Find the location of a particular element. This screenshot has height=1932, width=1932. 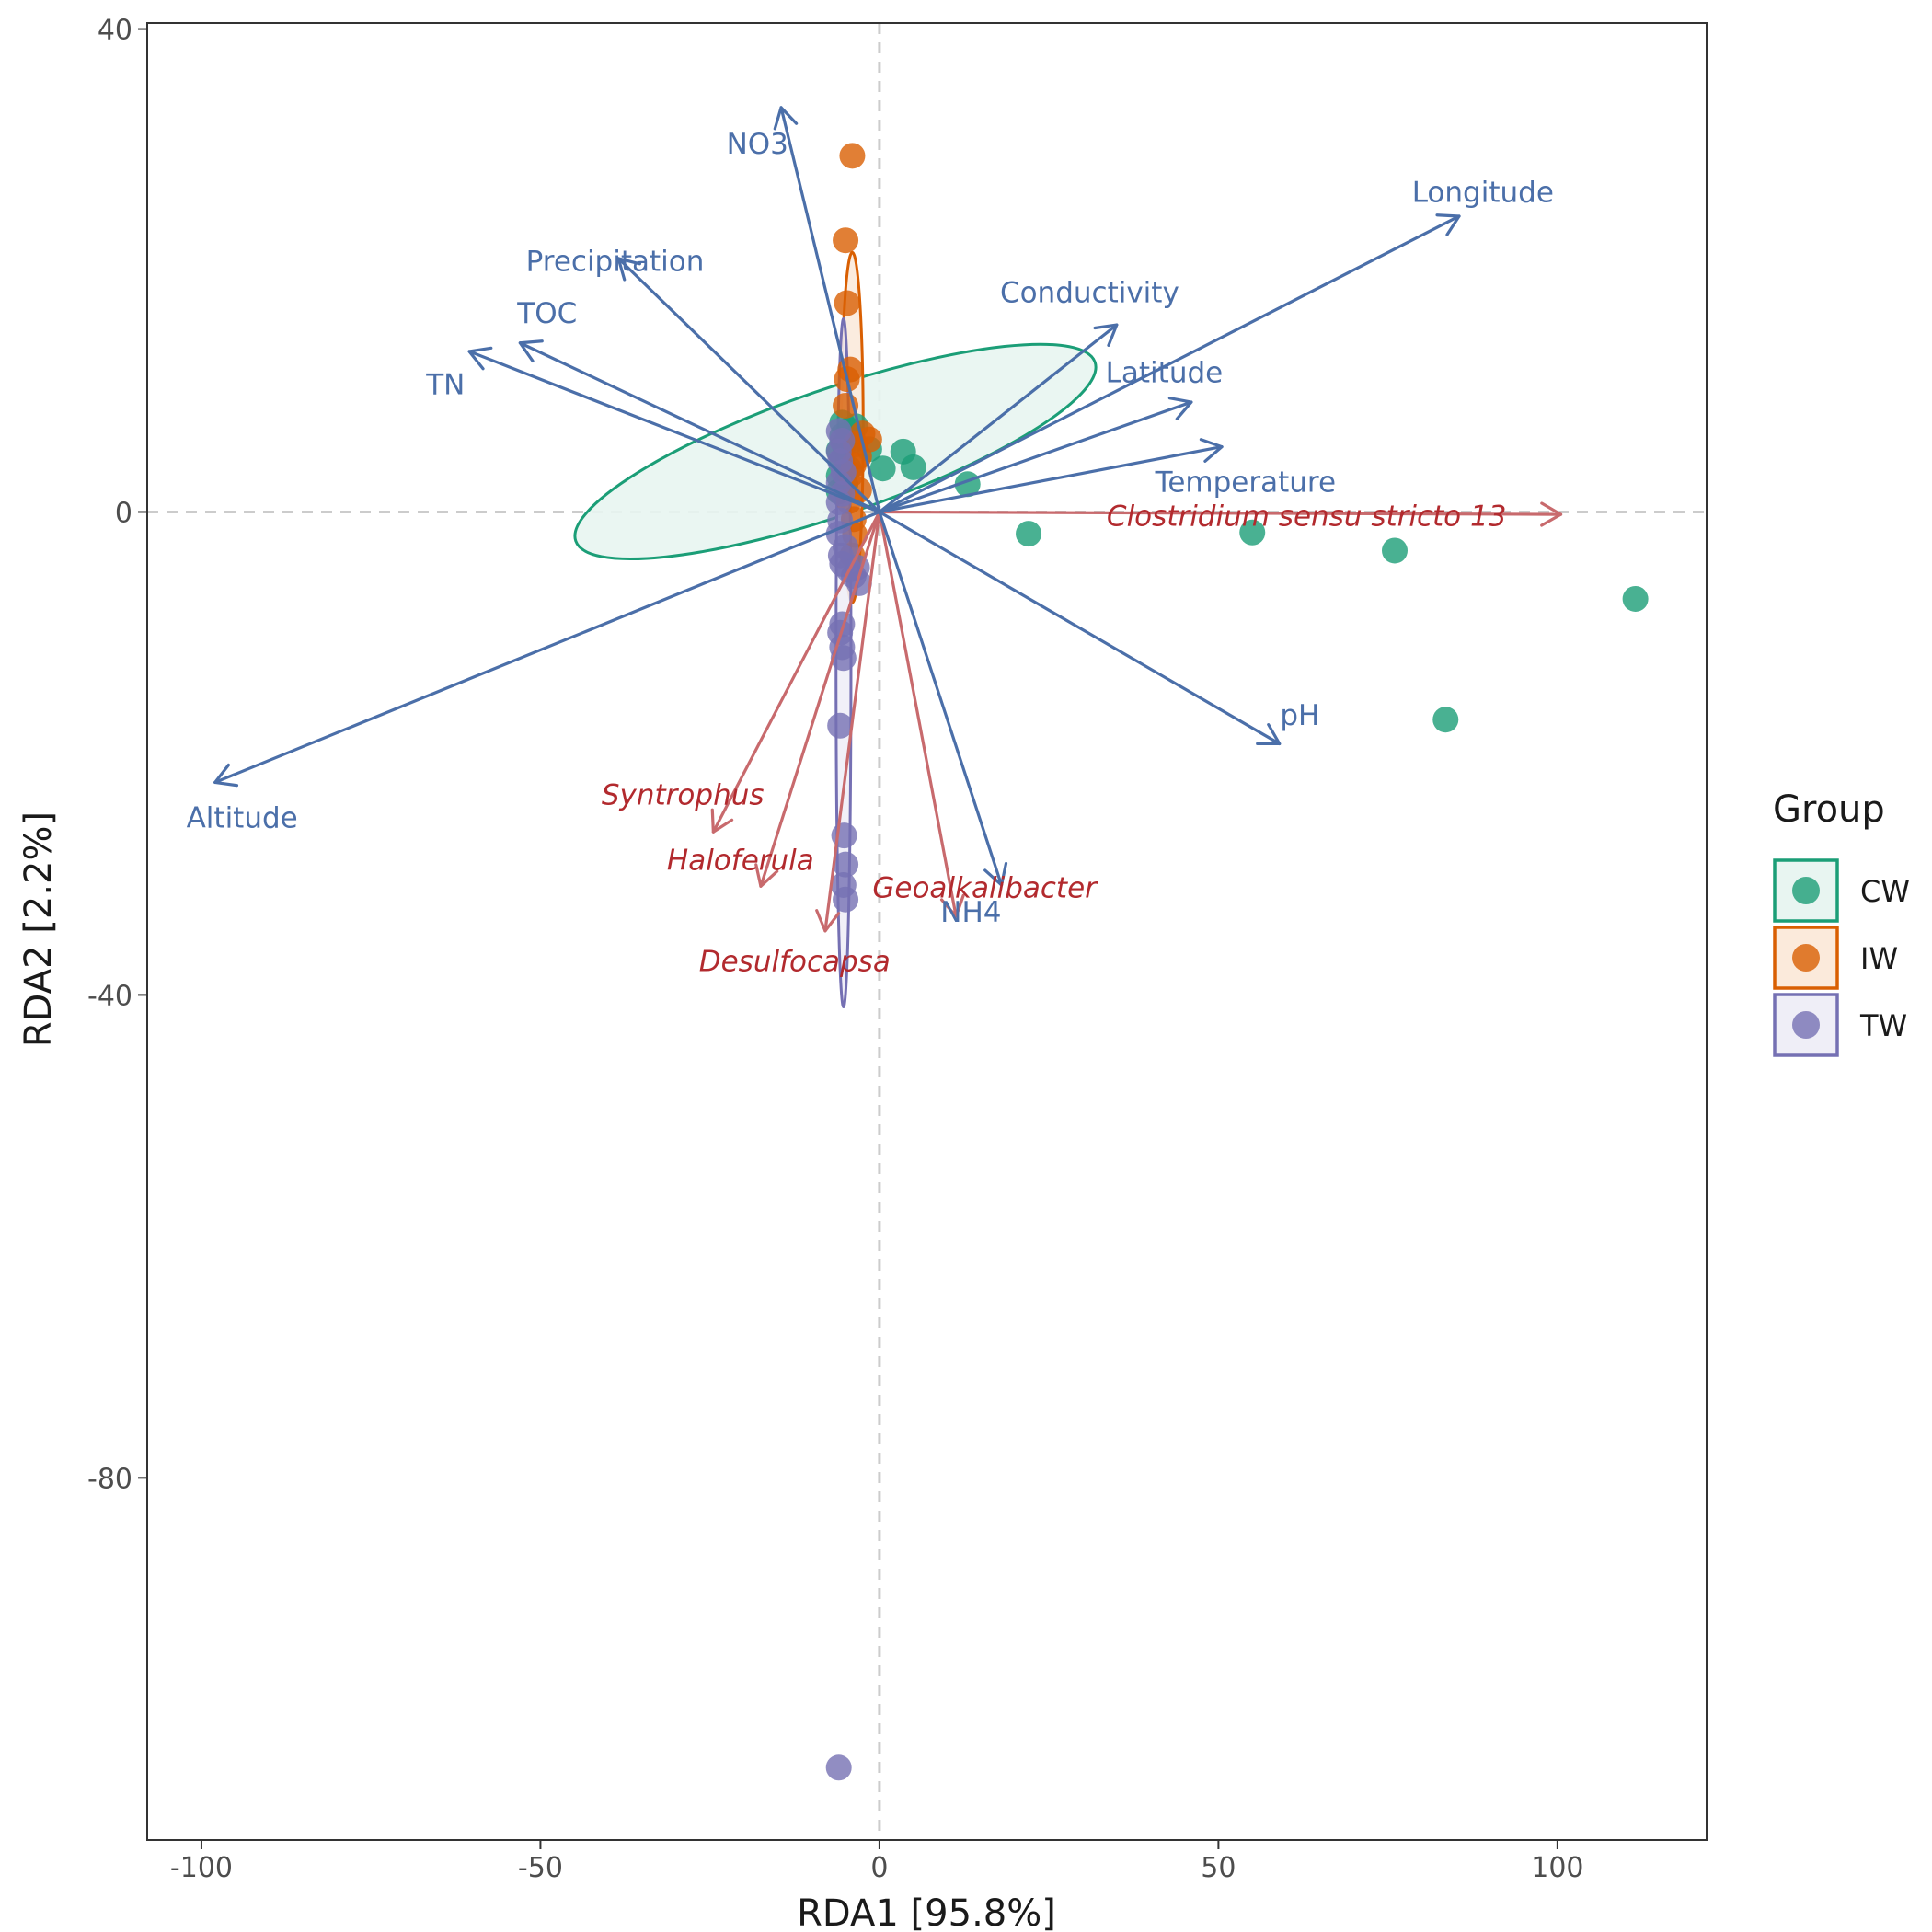

y-axis: 40 0 -40 -80 is located at coordinates (117, 755).